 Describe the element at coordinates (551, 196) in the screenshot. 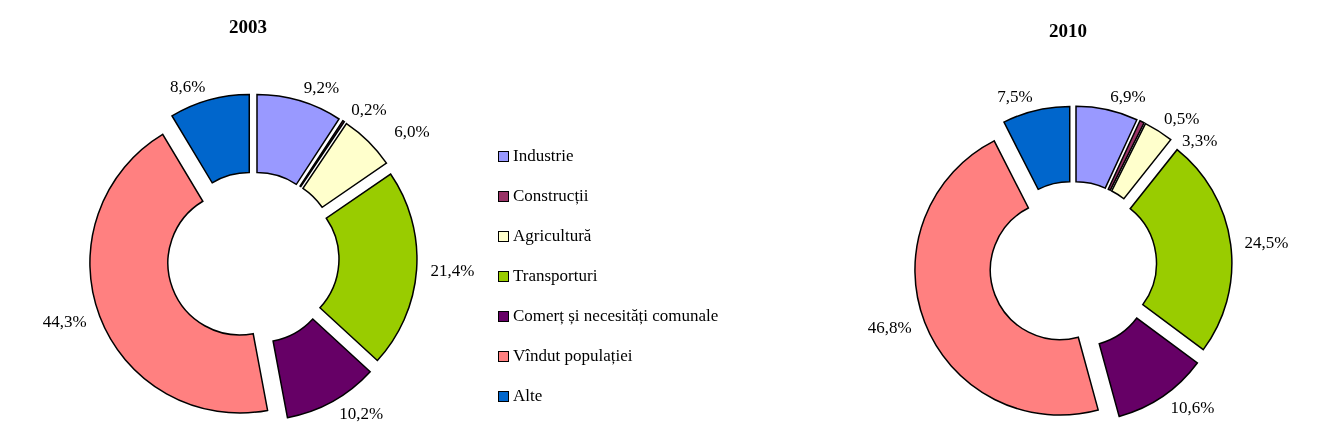

I see `legend-label: Construcții` at that location.